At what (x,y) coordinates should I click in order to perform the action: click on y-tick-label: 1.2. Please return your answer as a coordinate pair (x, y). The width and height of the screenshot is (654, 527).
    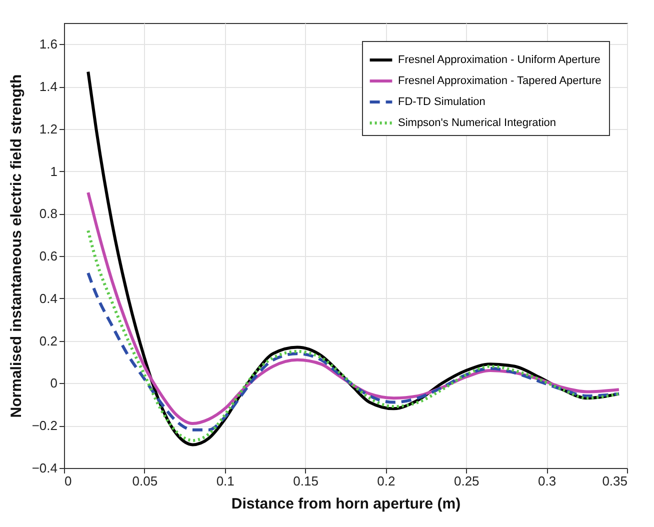
    Looking at the image, I should click on (48, 128).